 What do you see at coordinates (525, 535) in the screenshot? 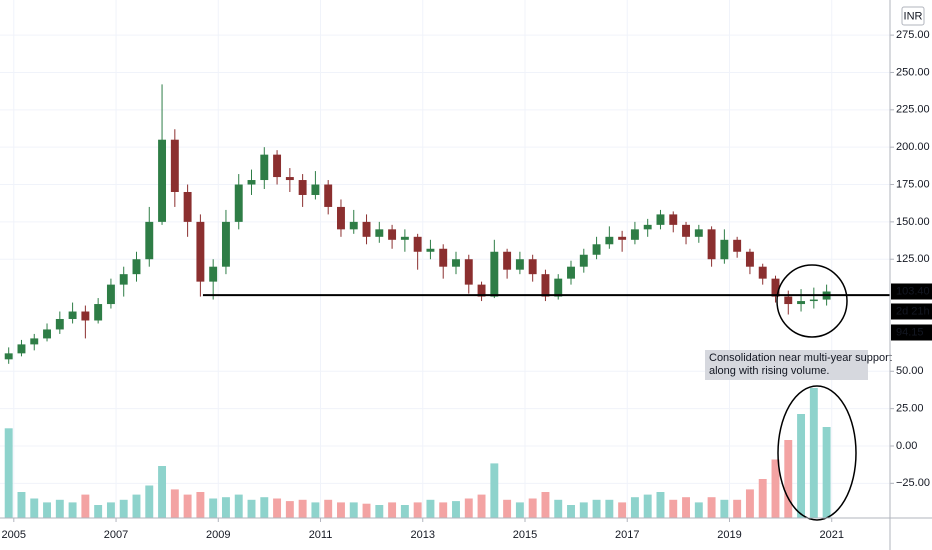
I see `x-tick-label: 2015` at bounding box center [525, 535].